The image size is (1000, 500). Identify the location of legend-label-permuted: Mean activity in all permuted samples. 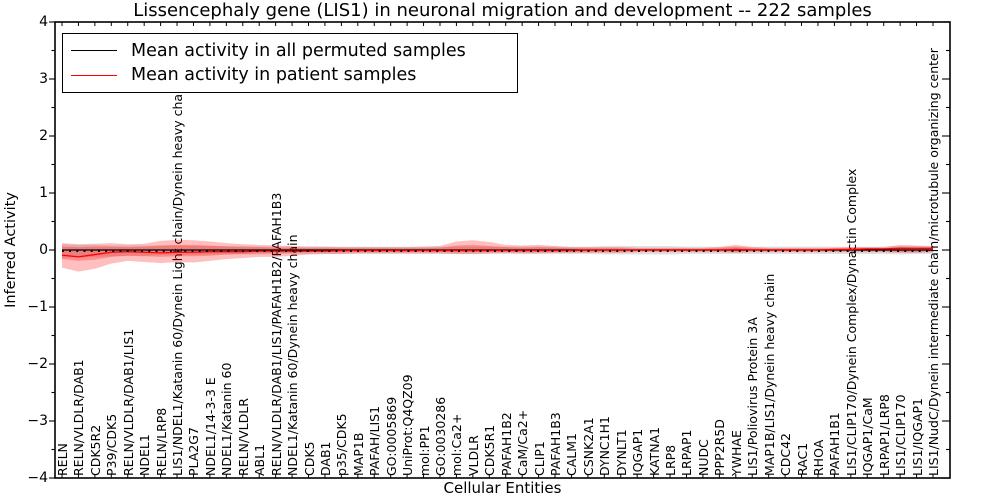
(298, 50).